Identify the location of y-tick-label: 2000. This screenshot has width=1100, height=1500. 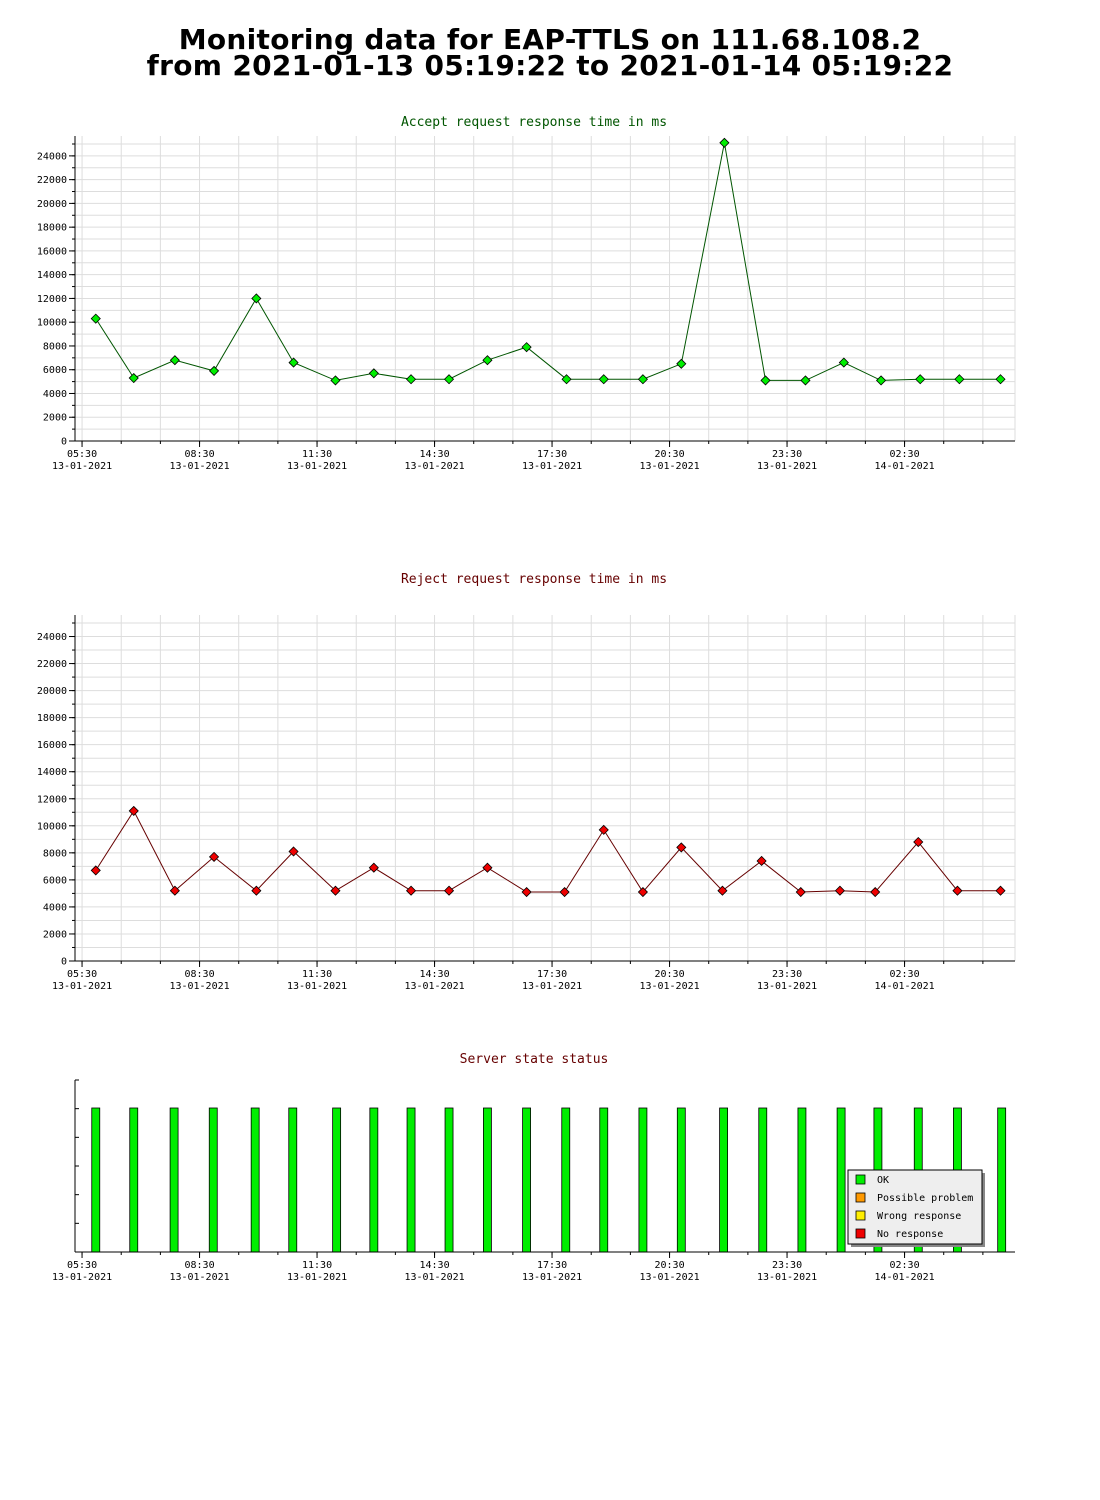
(55, 418).